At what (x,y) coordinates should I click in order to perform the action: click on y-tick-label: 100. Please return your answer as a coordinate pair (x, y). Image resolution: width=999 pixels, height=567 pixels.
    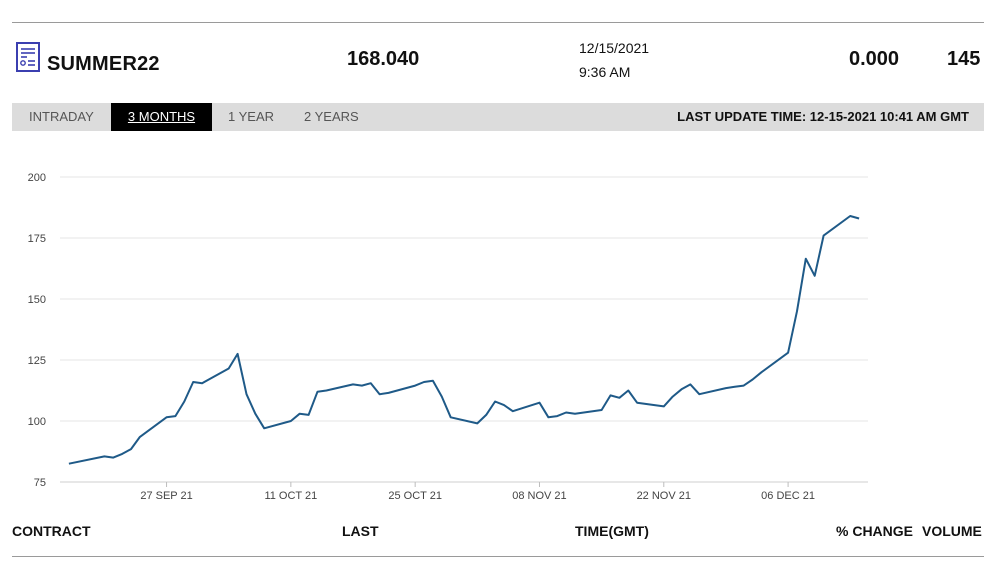
    Looking at the image, I should click on (37, 422).